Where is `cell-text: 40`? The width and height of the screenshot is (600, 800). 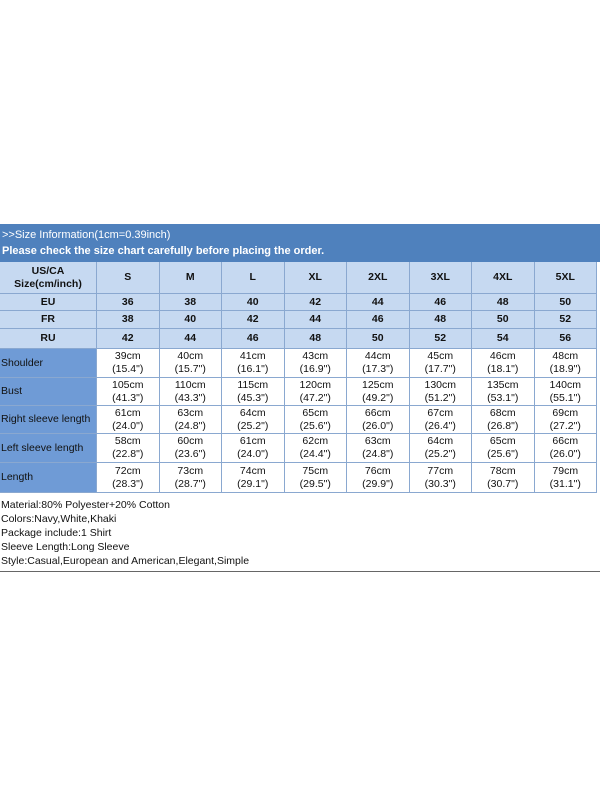
cell-text: 40 is located at coordinates (190, 319).